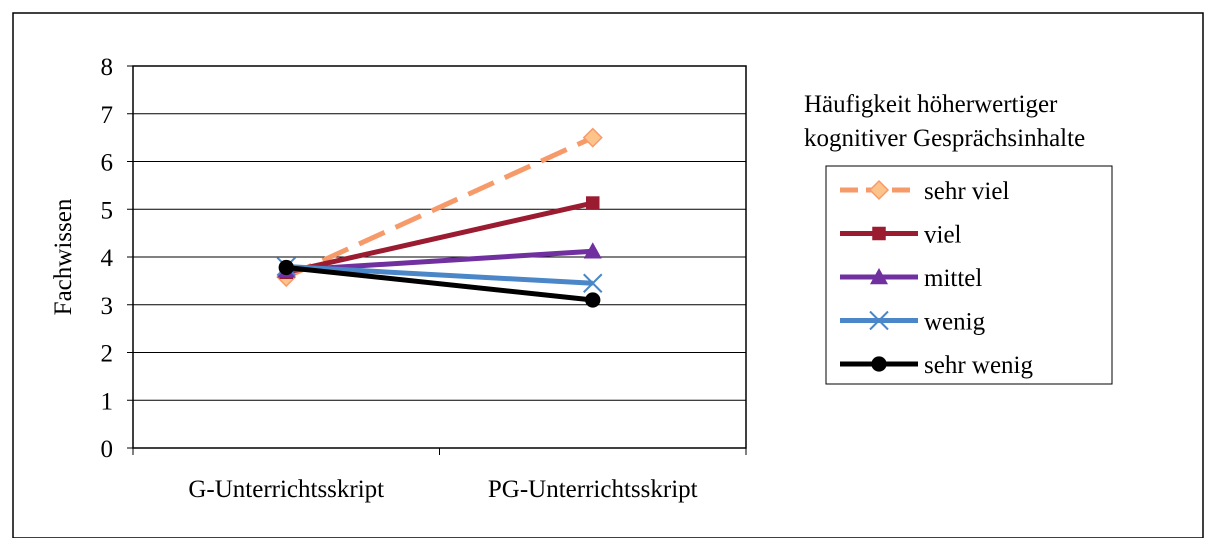 The height and width of the screenshot is (543, 1216). I want to click on legend-label: sehr viel, so click(966, 191).